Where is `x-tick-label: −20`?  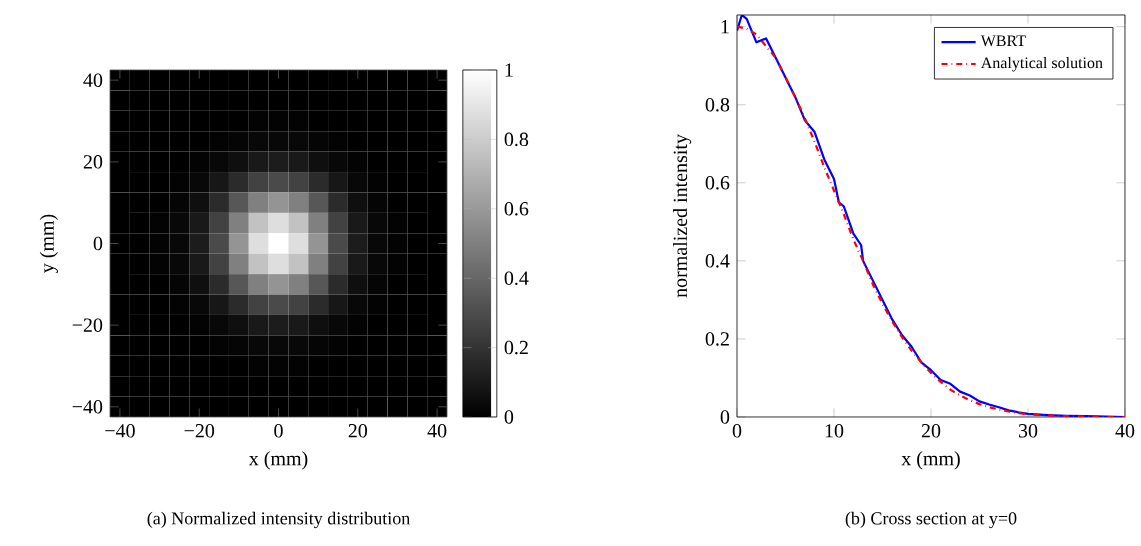
x-tick-label: −20 is located at coordinates (199, 431).